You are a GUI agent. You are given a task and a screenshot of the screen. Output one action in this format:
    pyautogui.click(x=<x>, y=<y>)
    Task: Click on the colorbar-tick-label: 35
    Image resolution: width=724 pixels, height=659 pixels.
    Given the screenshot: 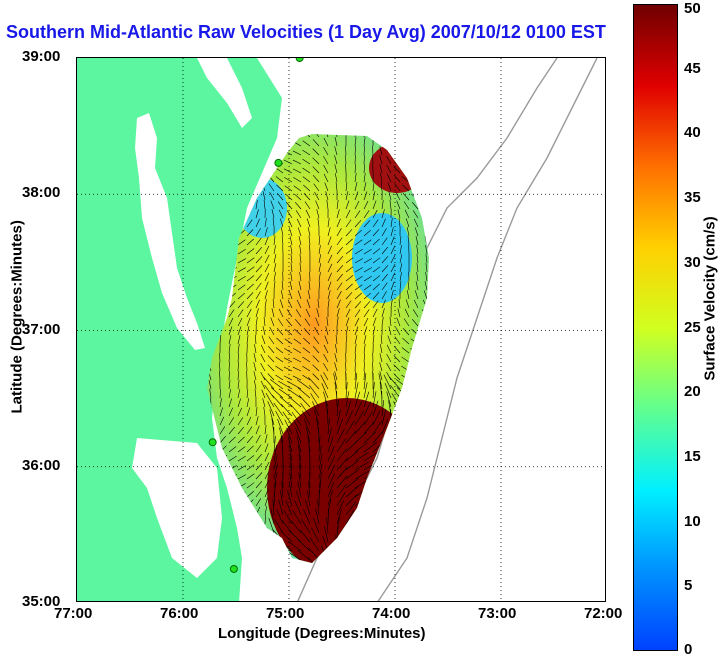 What is the action you would take?
    pyautogui.click(x=692, y=198)
    